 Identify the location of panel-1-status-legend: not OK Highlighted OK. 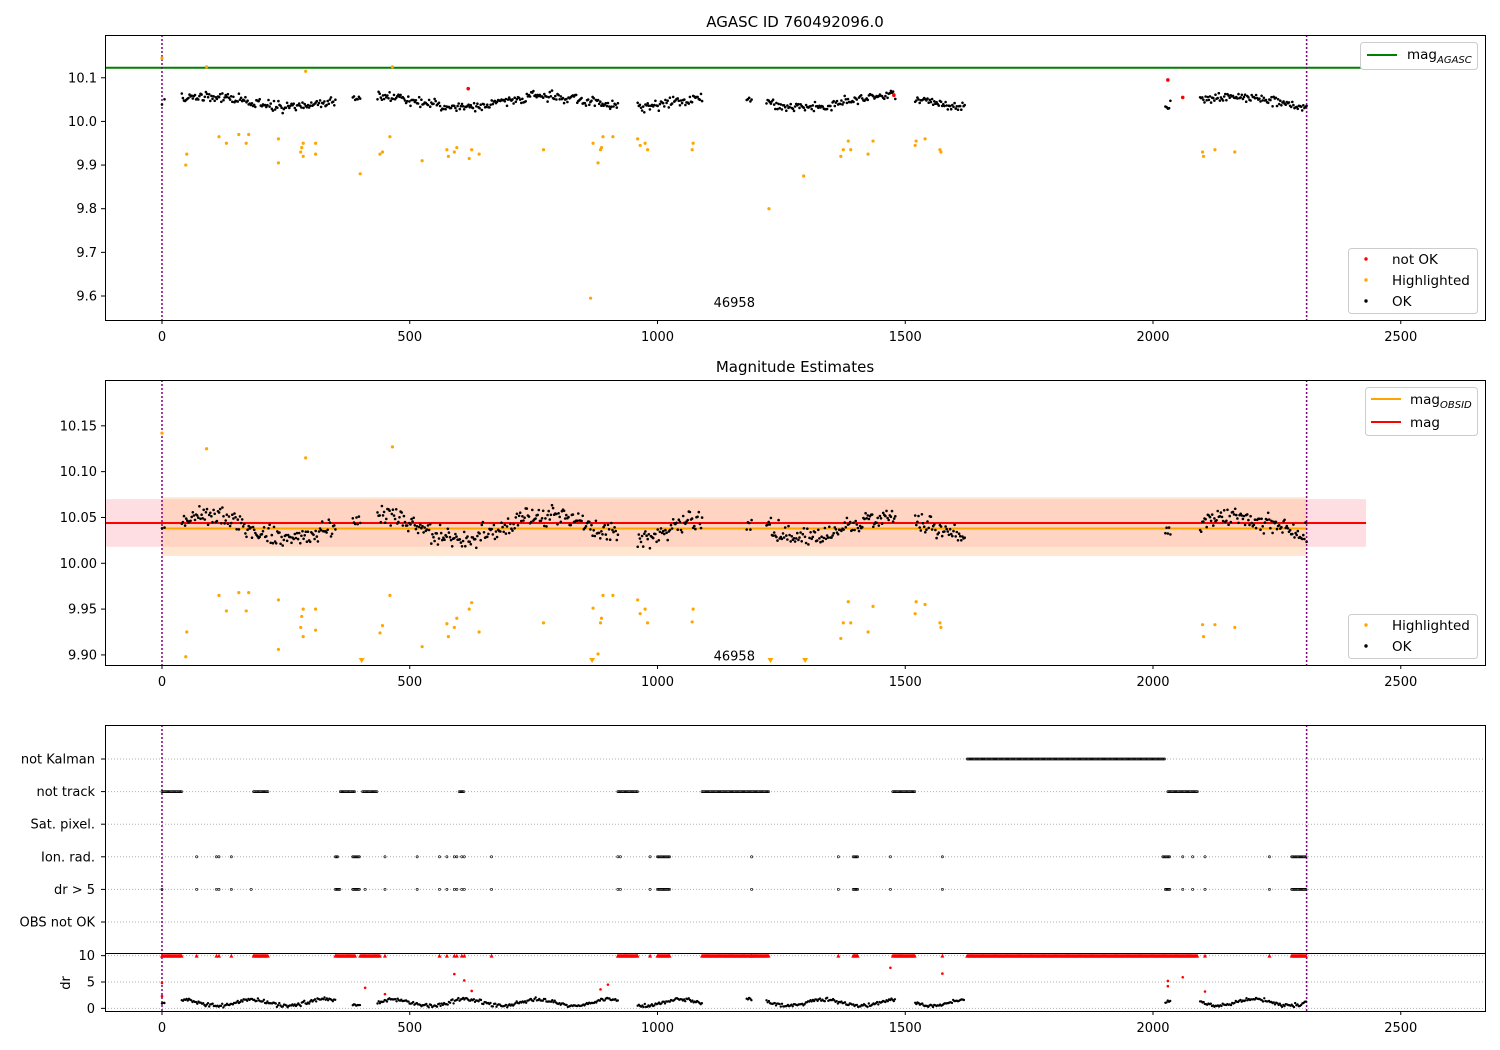
(1413, 281).